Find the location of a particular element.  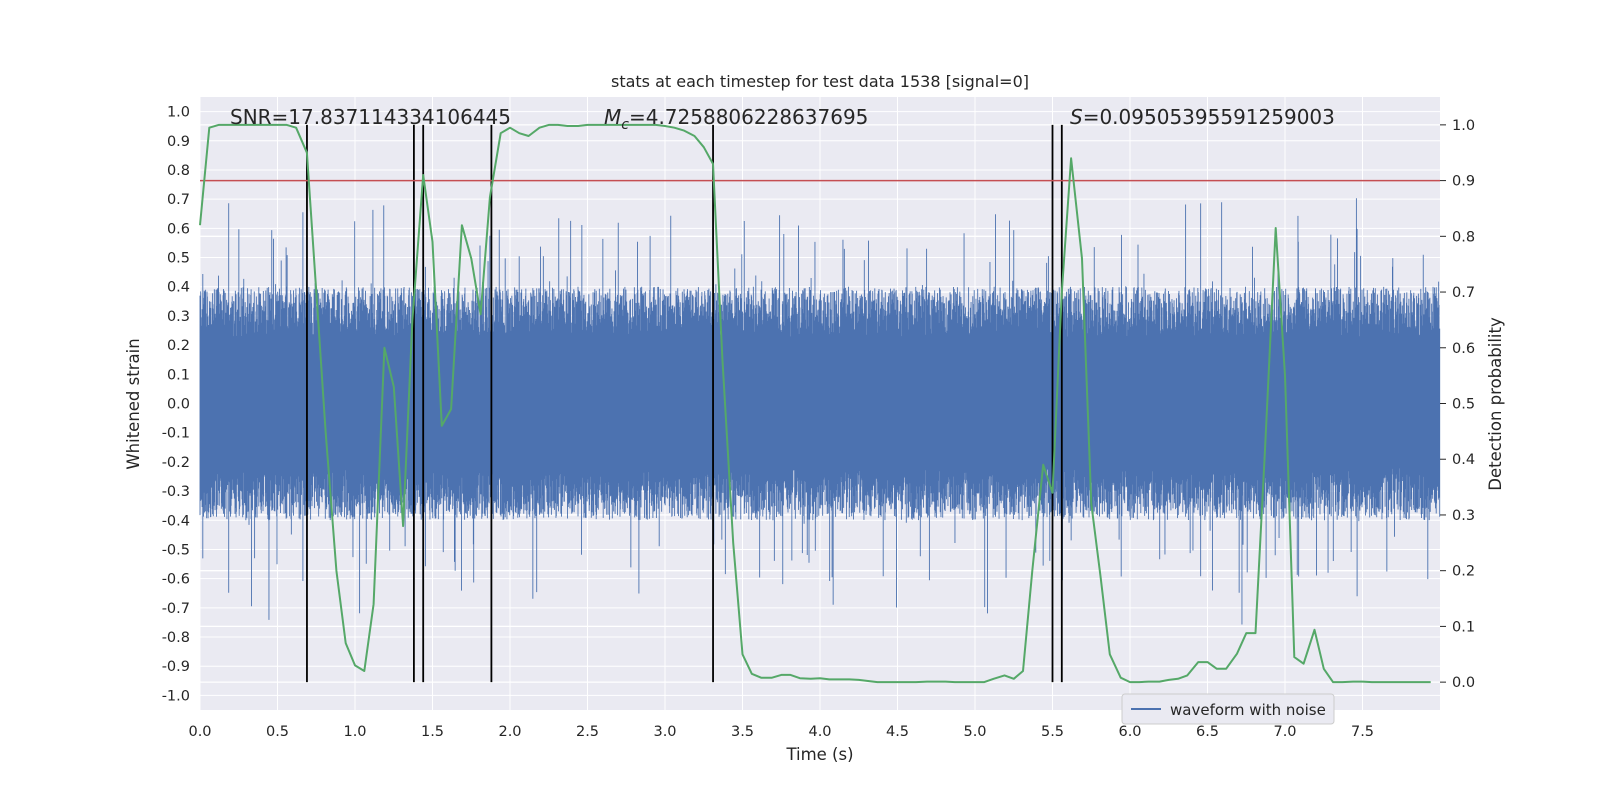

left-y-tick-label: -0.7 is located at coordinates (176, 609).